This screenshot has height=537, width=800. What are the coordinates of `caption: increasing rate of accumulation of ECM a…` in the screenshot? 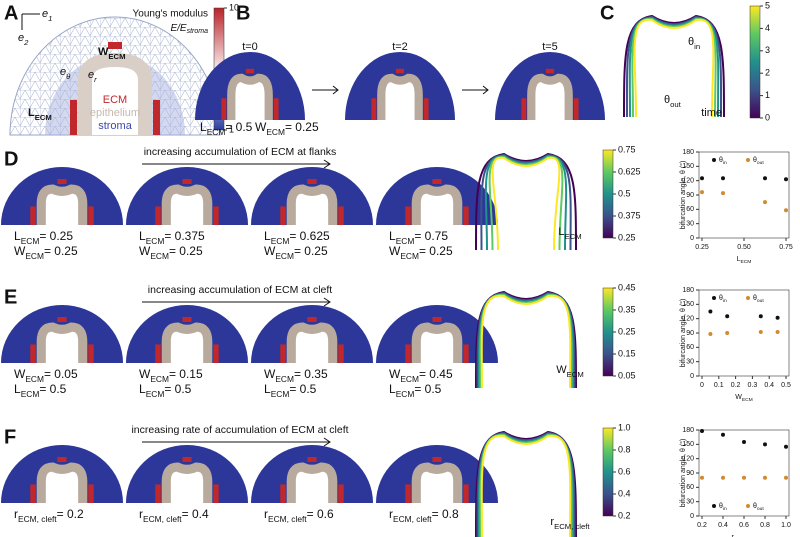 It's located at (239, 430).